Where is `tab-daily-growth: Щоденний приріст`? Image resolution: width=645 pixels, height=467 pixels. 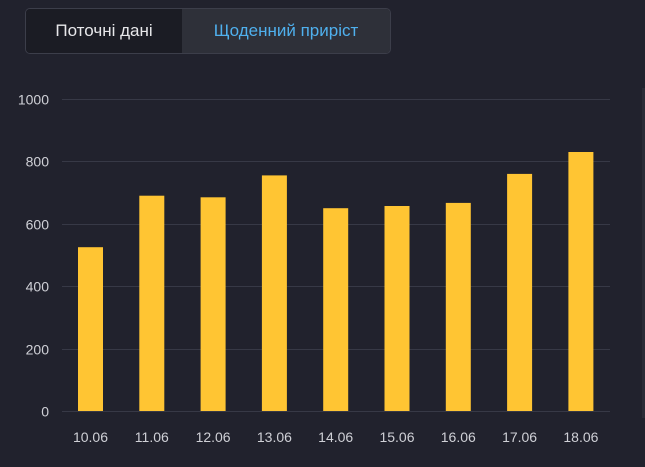
tab-daily-growth: Щоденний приріст is located at coordinates (286, 31).